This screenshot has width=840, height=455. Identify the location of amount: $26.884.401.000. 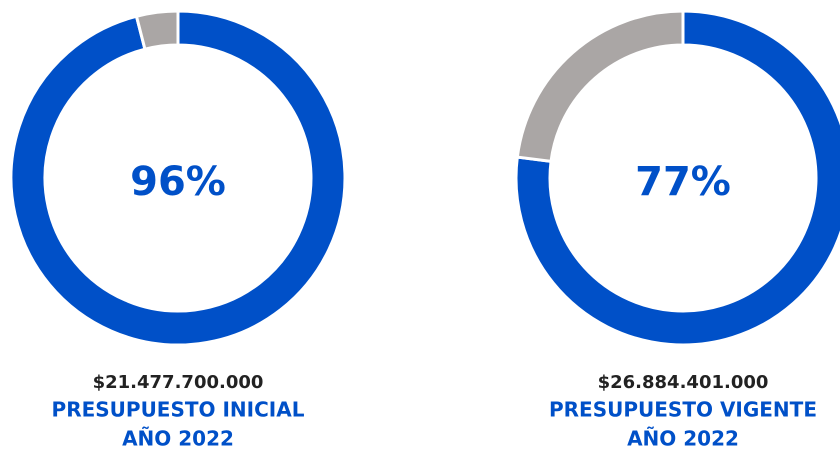
(683, 382).